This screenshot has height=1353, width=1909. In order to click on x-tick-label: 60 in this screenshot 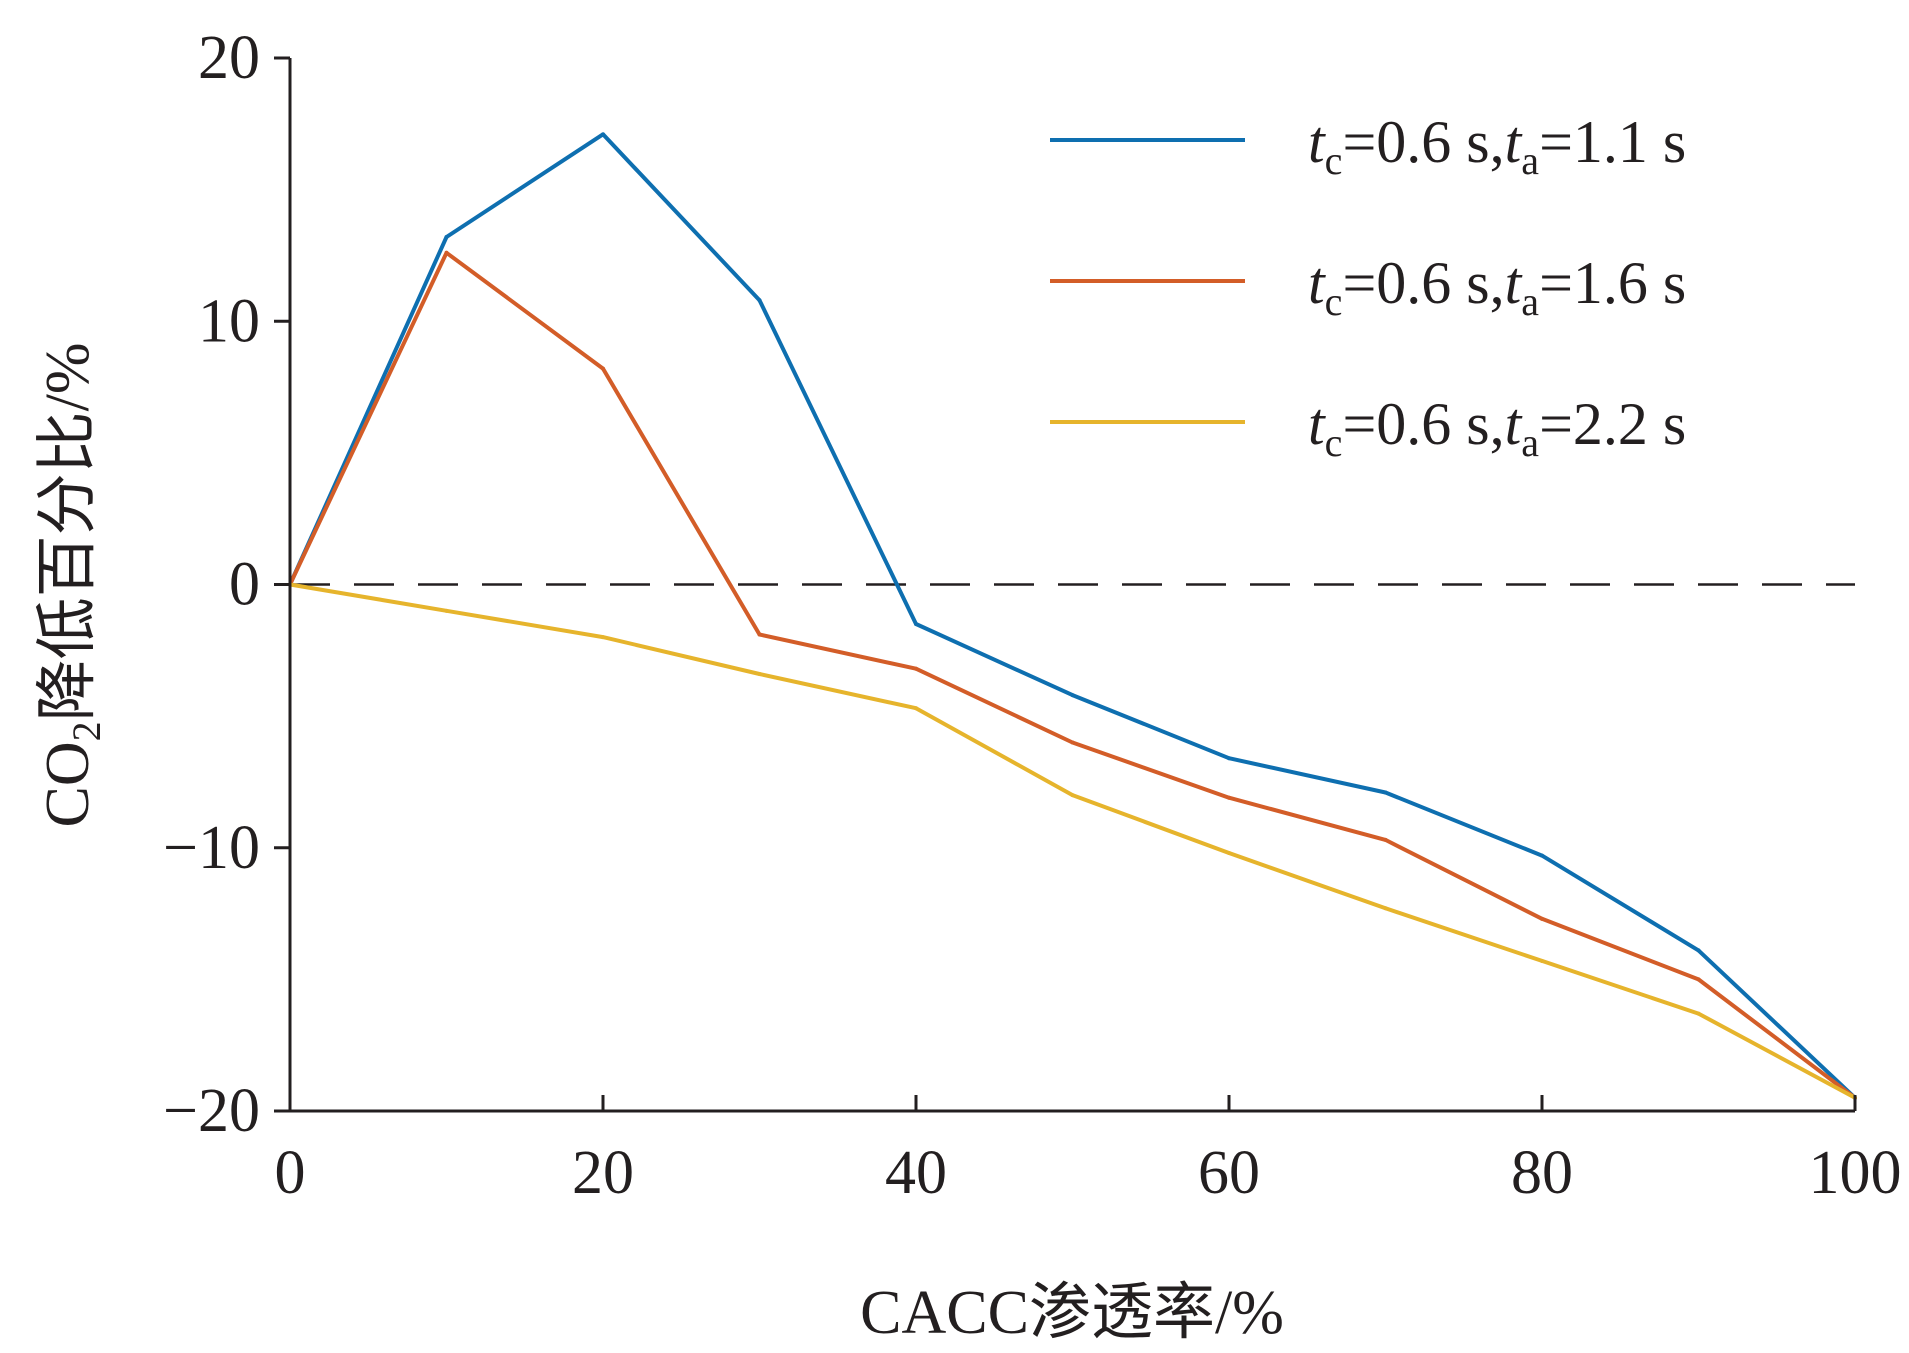, I will do `click(1229, 1173)`.